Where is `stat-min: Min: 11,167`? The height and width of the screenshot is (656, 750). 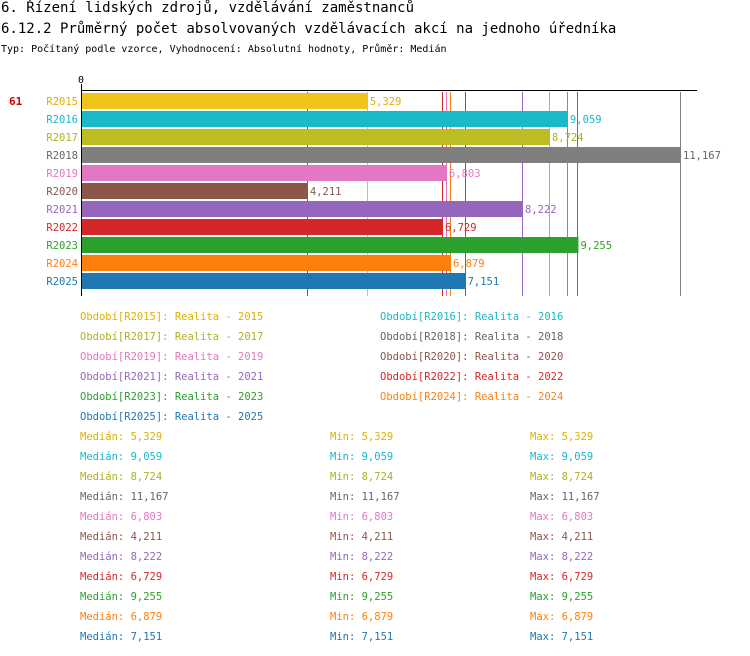
stat-min: Min: 11,167 is located at coordinates (365, 497).